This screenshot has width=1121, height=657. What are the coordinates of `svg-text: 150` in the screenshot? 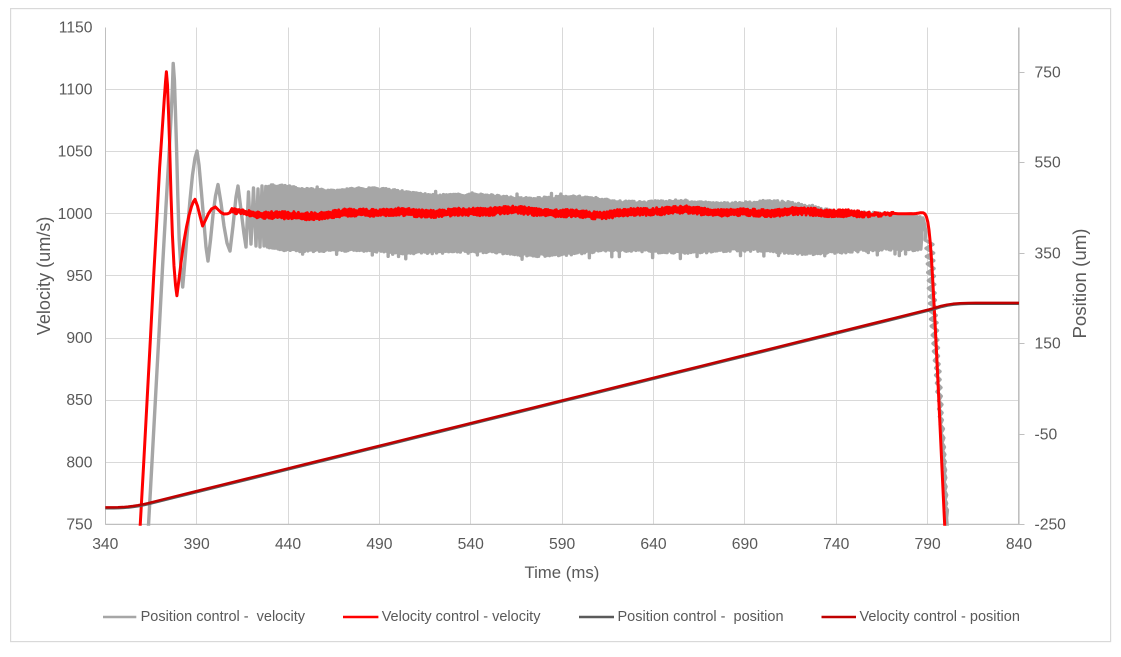 It's located at (1048, 344).